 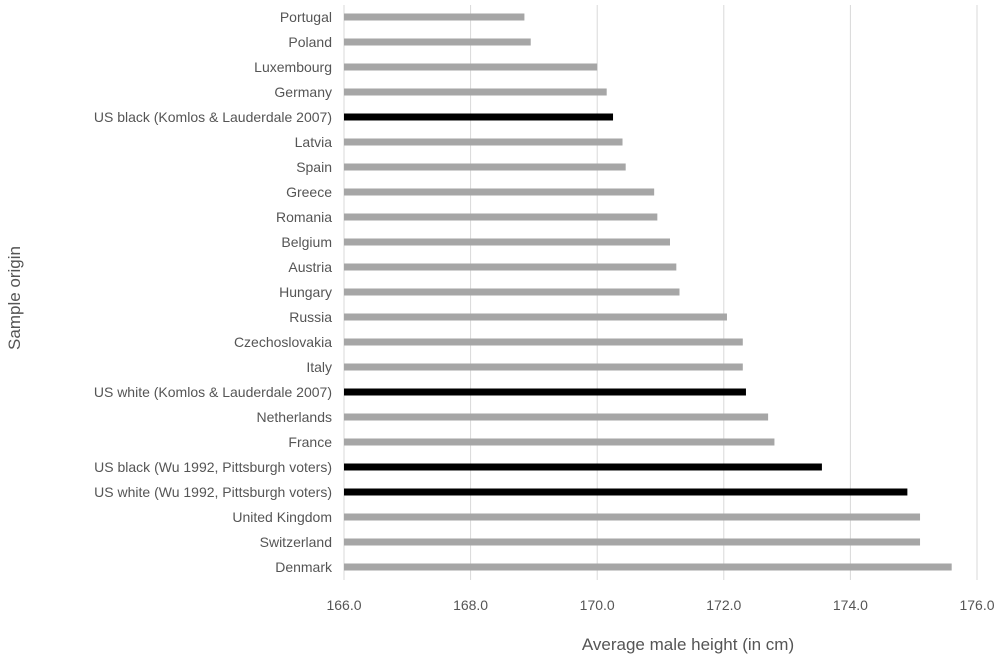 What do you see at coordinates (305, 292) in the screenshot?
I see `category-label: Hungary` at bounding box center [305, 292].